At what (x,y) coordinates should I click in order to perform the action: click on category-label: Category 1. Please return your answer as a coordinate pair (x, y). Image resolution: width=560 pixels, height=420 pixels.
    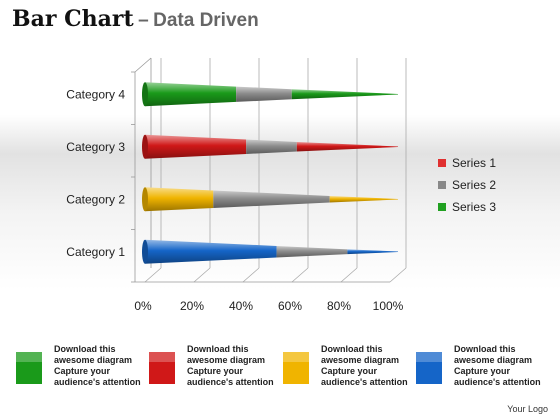
    Looking at the image, I should click on (95, 252).